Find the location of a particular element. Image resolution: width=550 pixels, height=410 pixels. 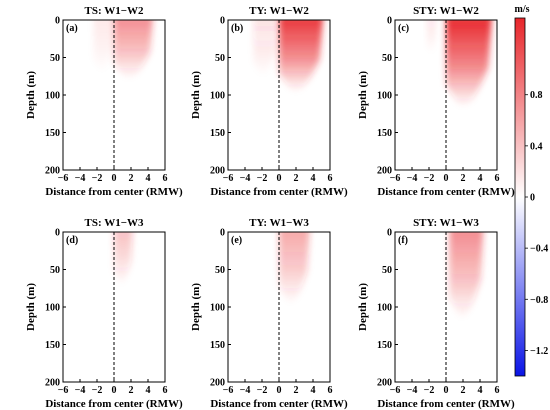

colorbar: m/s 0.8 0.4 0 −0.4 −0.8 −1.2 is located at coordinates (531, 190).